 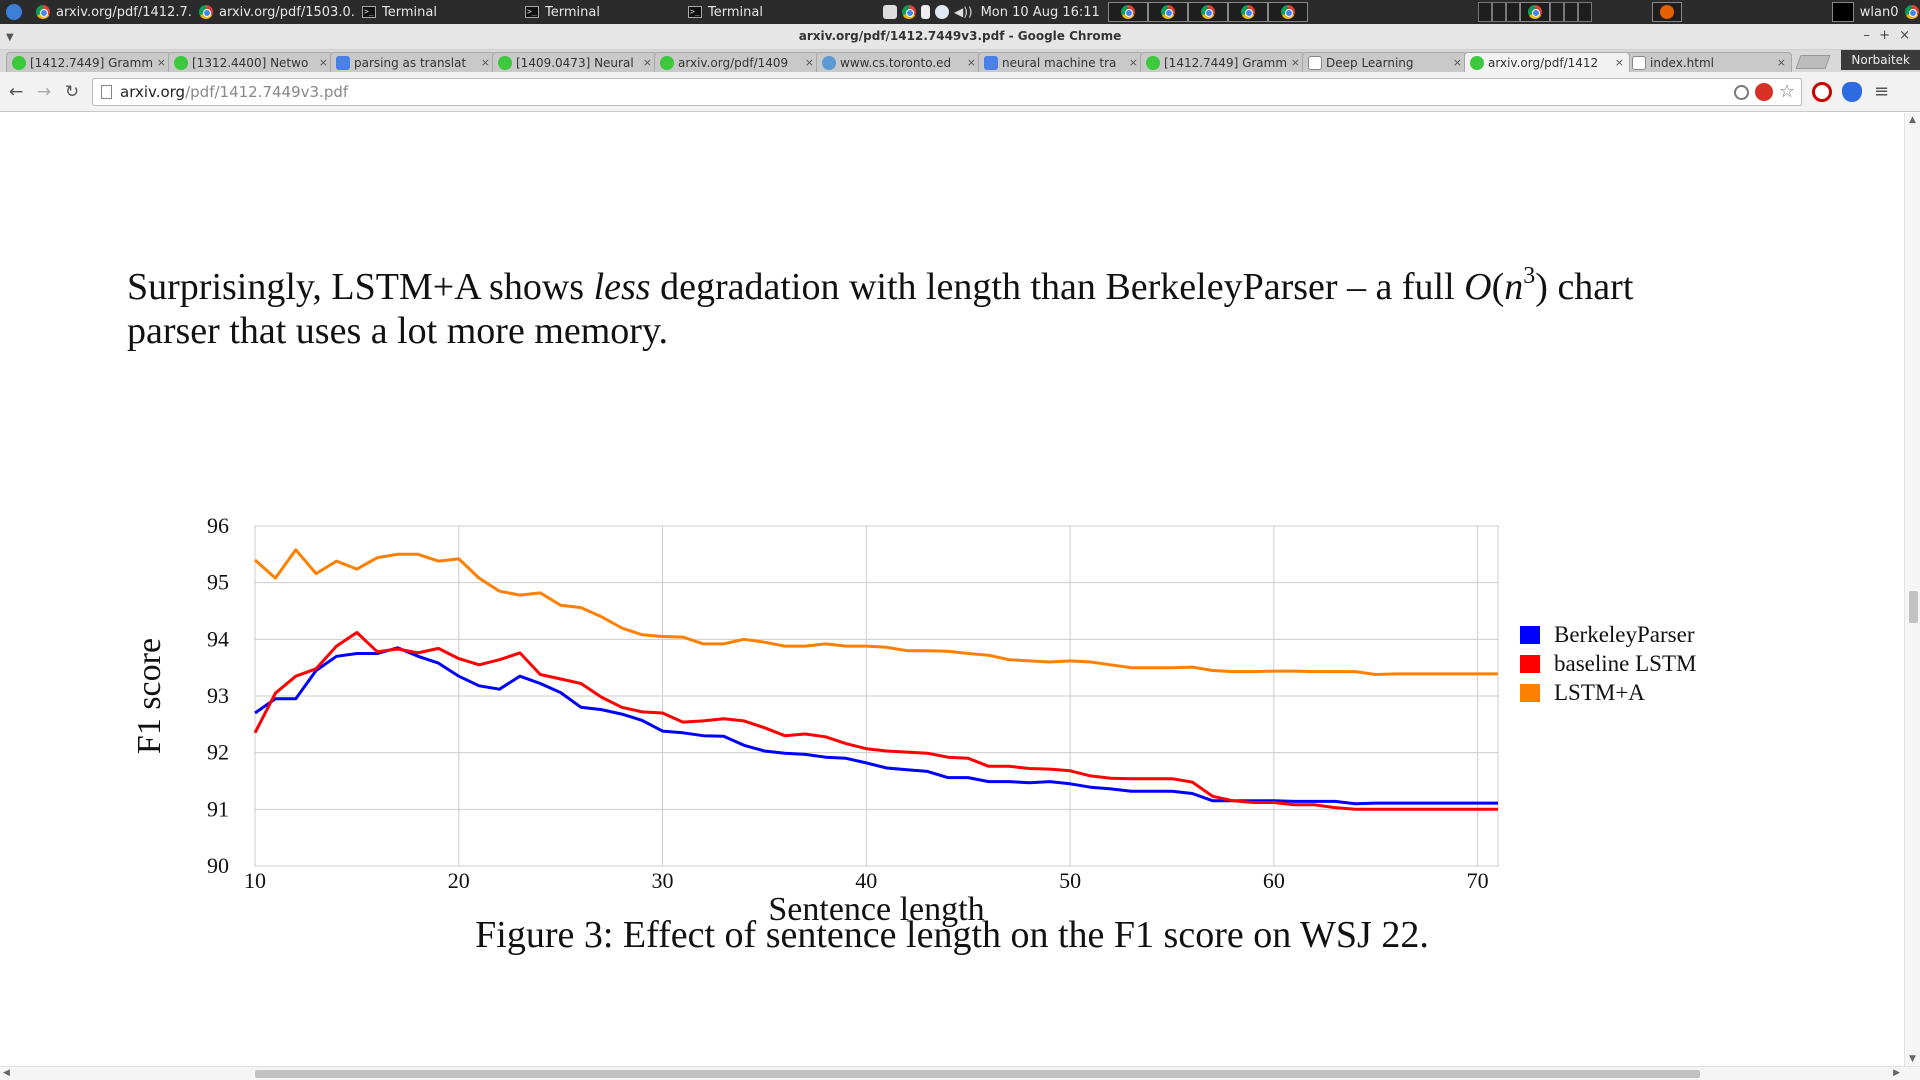 What do you see at coordinates (1385, 62) in the screenshot?
I see `browser-tab: Deep Learning ×` at bounding box center [1385, 62].